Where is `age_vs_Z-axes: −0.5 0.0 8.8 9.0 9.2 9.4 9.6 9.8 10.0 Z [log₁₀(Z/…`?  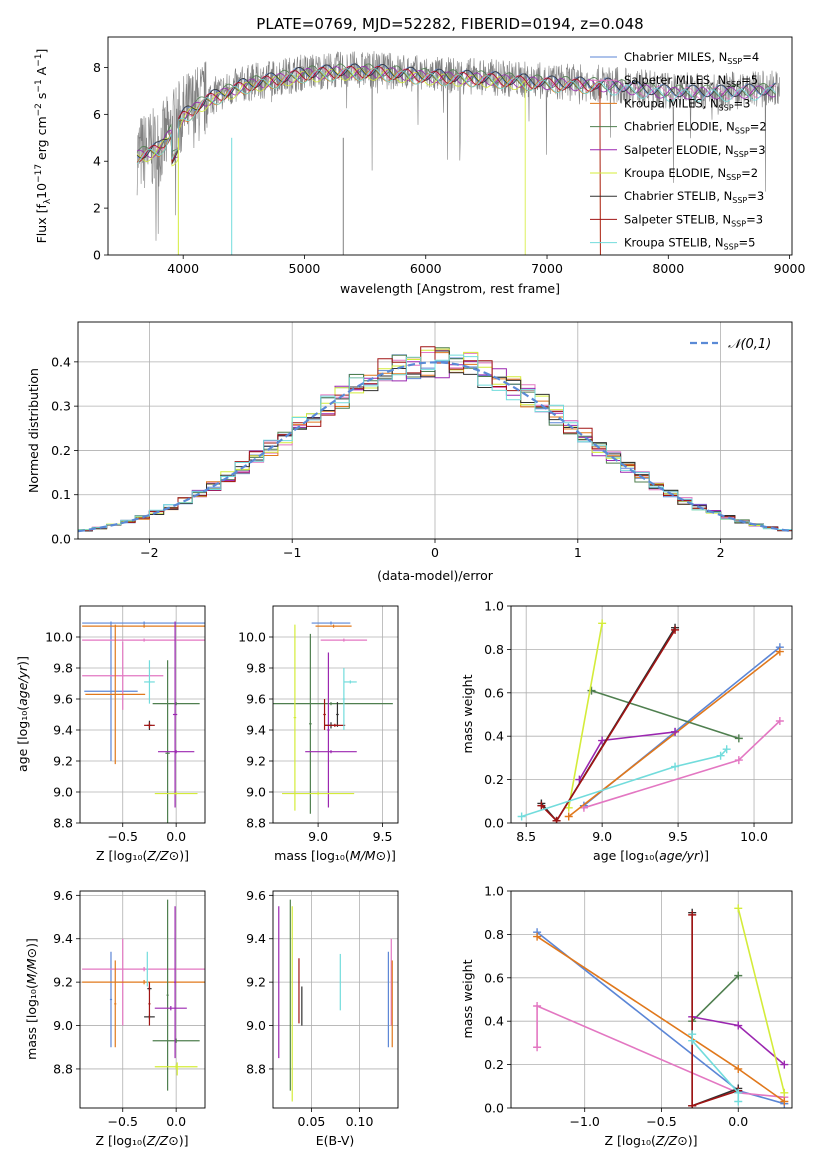 age_vs_Z-axes: −0.5 0.0 8.8 9.0 9.2 9.4 9.6 9.8 10.0 Z [log₁₀(Z/… is located at coordinates (110, 734).